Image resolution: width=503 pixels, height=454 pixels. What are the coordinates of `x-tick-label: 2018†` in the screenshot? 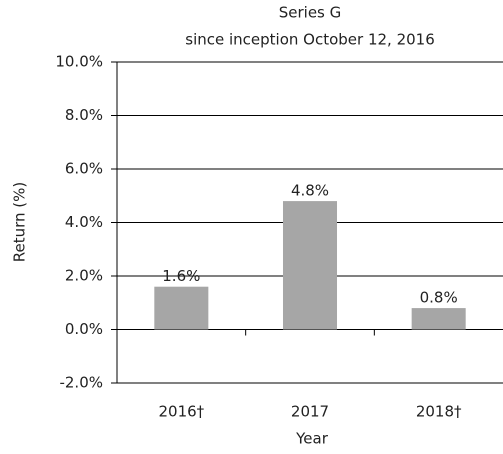 It's located at (439, 412).